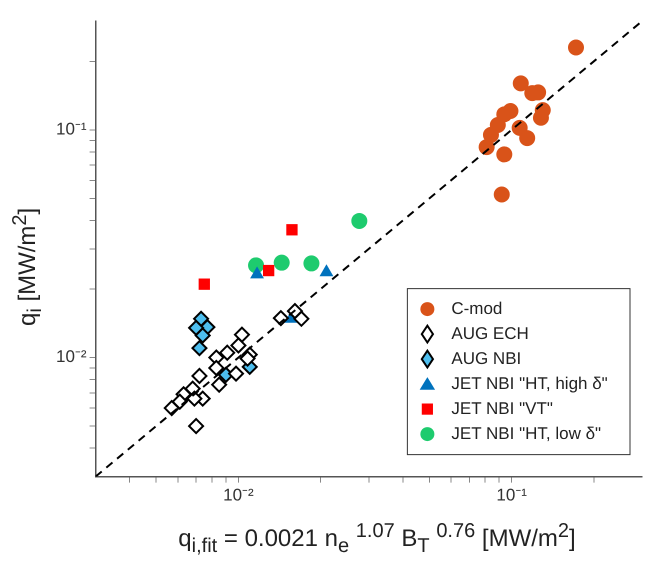  Describe the element at coordinates (486, 358) in the screenshot. I see `legend-label: AUG NBI` at that location.